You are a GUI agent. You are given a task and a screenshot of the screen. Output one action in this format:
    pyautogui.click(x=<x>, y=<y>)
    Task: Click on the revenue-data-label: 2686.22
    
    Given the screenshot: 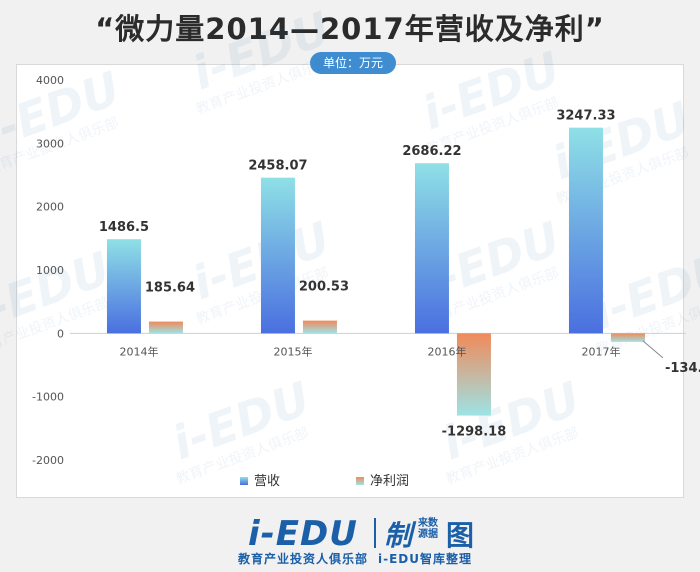 What is the action you would take?
    pyautogui.click(x=431, y=151)
    